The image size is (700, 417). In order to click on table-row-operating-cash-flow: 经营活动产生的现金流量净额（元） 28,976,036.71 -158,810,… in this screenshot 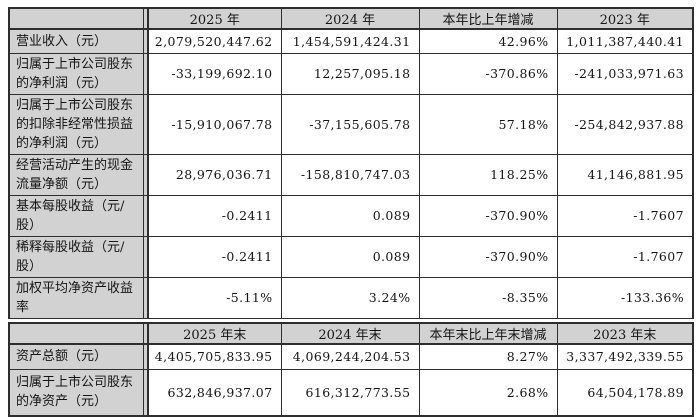, I will do `click(351, 174)`.